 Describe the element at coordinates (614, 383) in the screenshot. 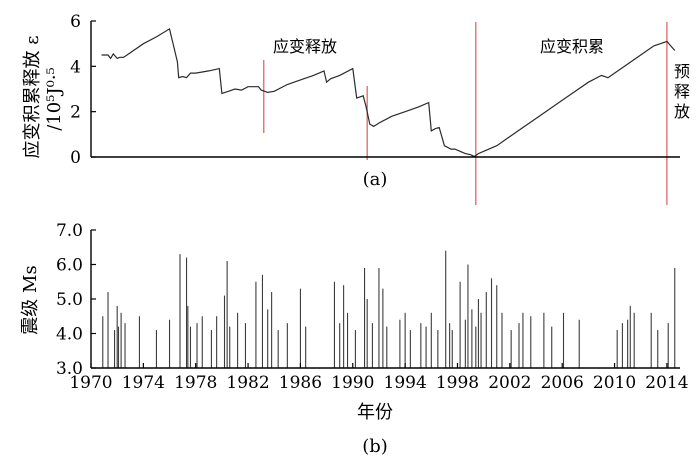

I see `panel-b-x-tick-label: 2010` at that location.